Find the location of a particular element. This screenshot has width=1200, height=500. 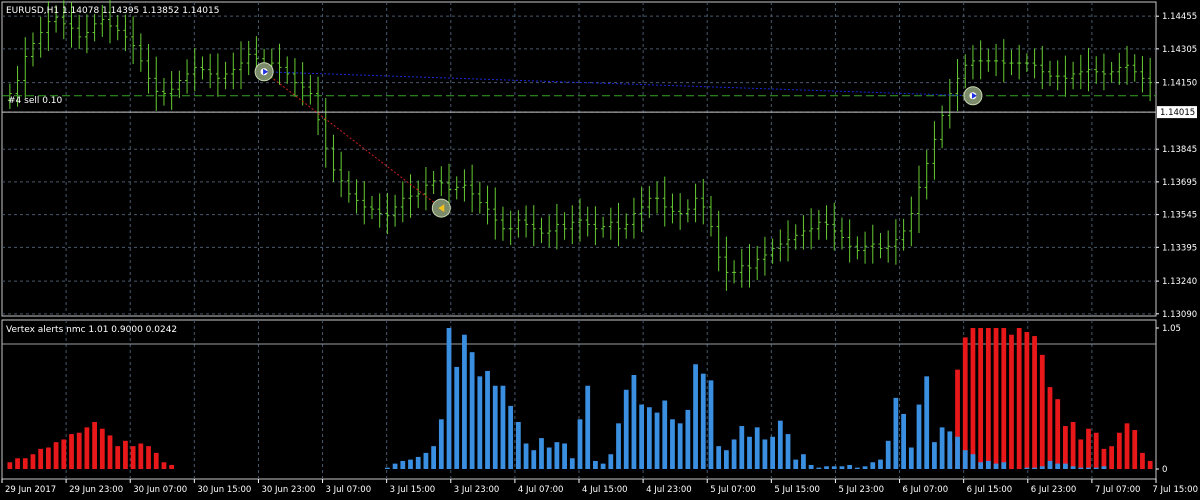

price-tick-label: 1.14305 is located at coordinates (1179, 50).